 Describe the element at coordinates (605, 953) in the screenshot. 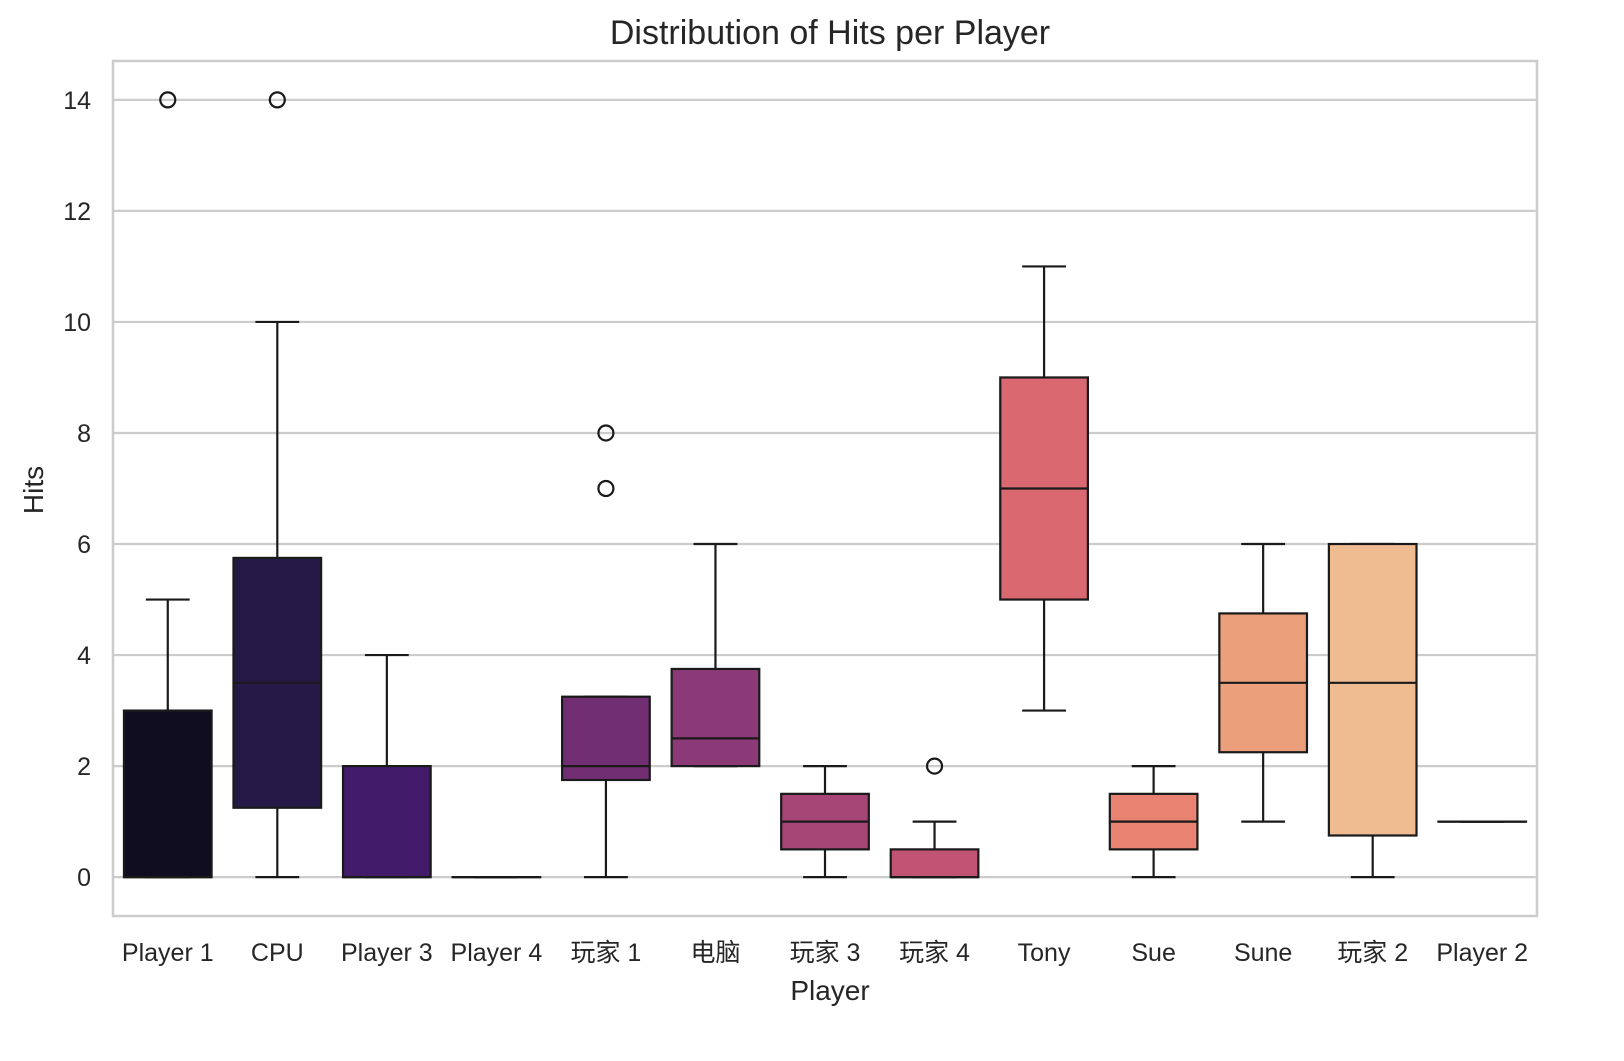

I see `x-tick-label: 玩家 1` at that location.